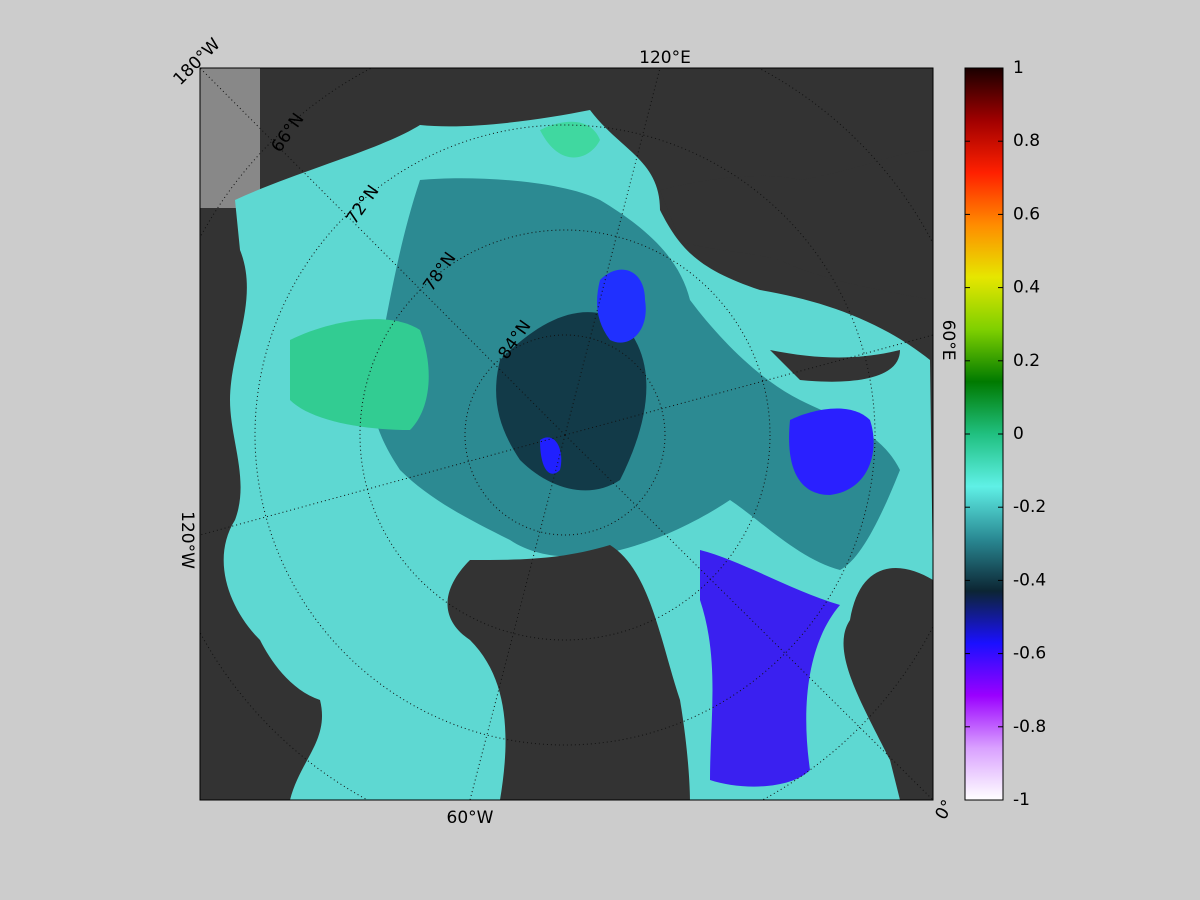 Image resolution: width=1200 pixels, height=900 pixels. What do you see at coordinates (1029, 507) in the screenshot?
I see `colorbar-tick-label: -0.2` at bounding box center [1029, 507].